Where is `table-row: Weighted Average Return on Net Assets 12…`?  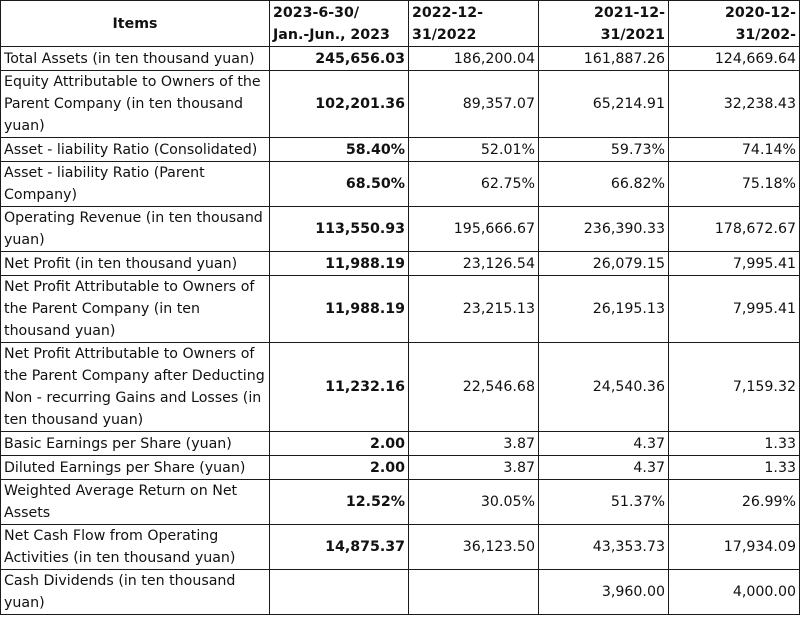 table-row: Weighted Average Return on Net Assets 12… is located at coordinates (400, 502).